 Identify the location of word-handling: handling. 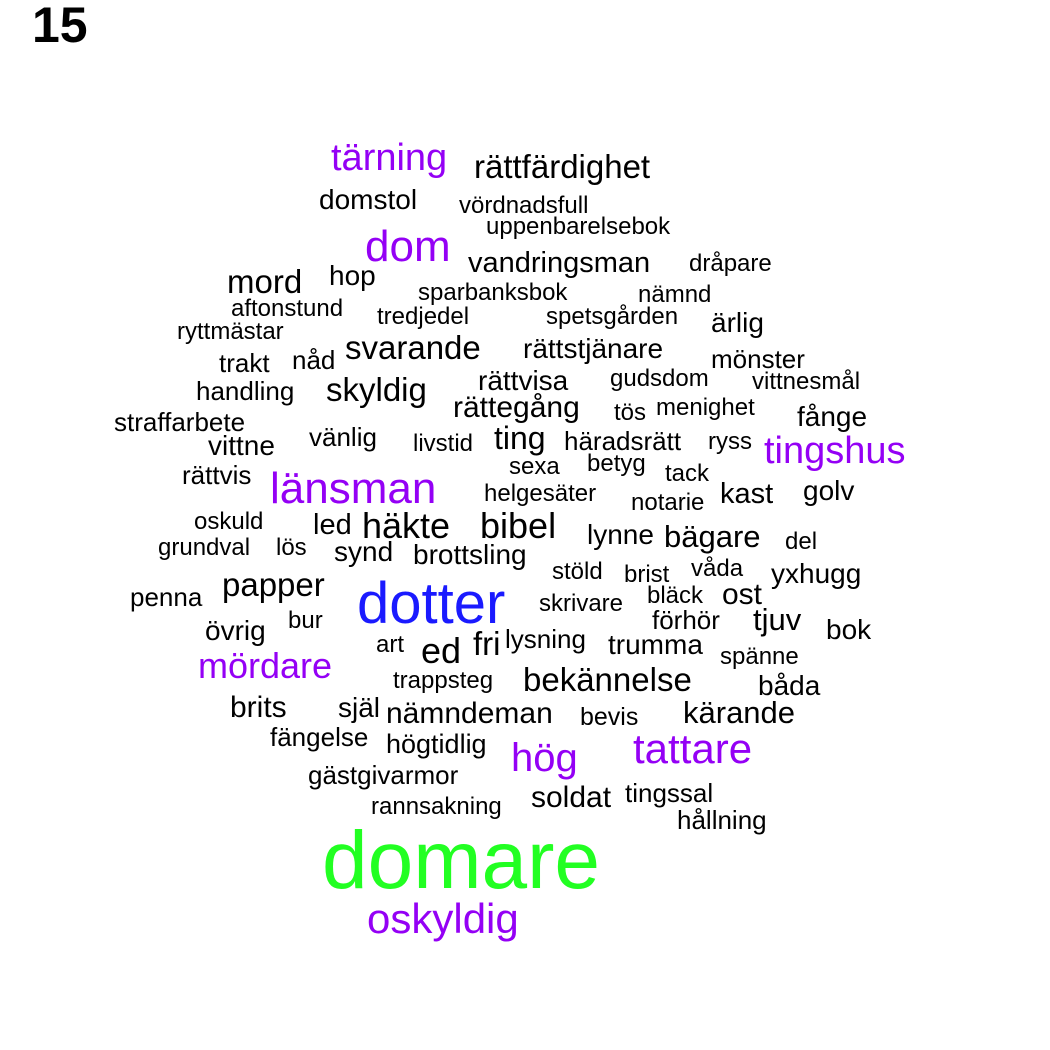
(245, 391).